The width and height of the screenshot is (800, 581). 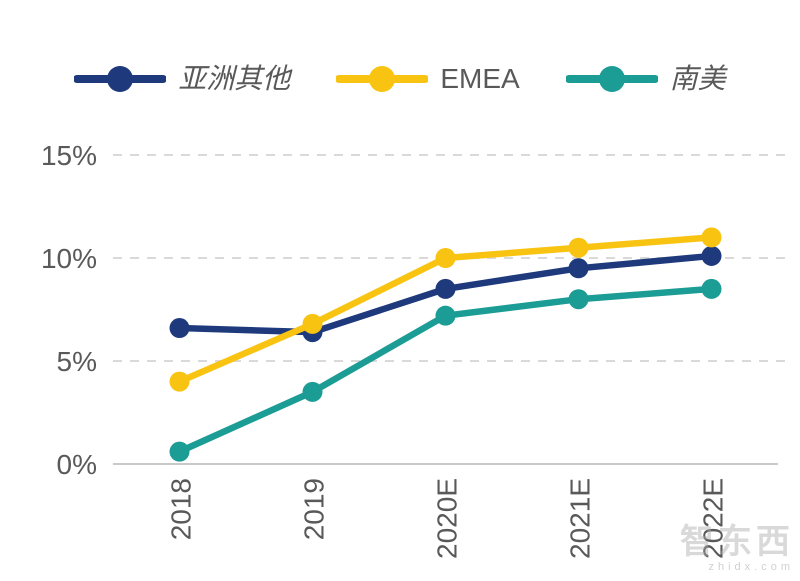 I want to click on x-tick-label: 2019, so click(x=314, y=509).